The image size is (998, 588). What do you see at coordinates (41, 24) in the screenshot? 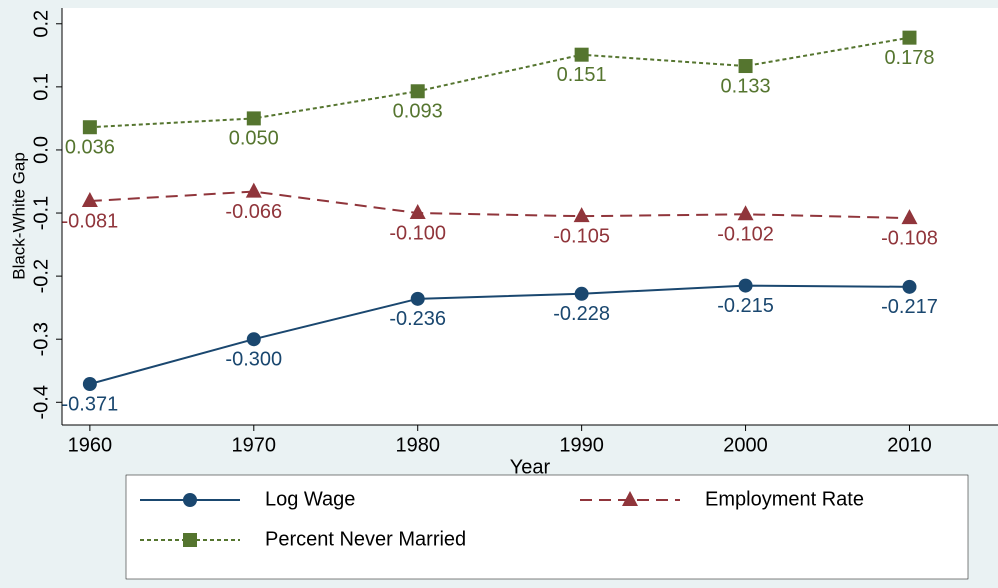
I see `y-tick-label: 0.2` at bounding box center [41, 24].